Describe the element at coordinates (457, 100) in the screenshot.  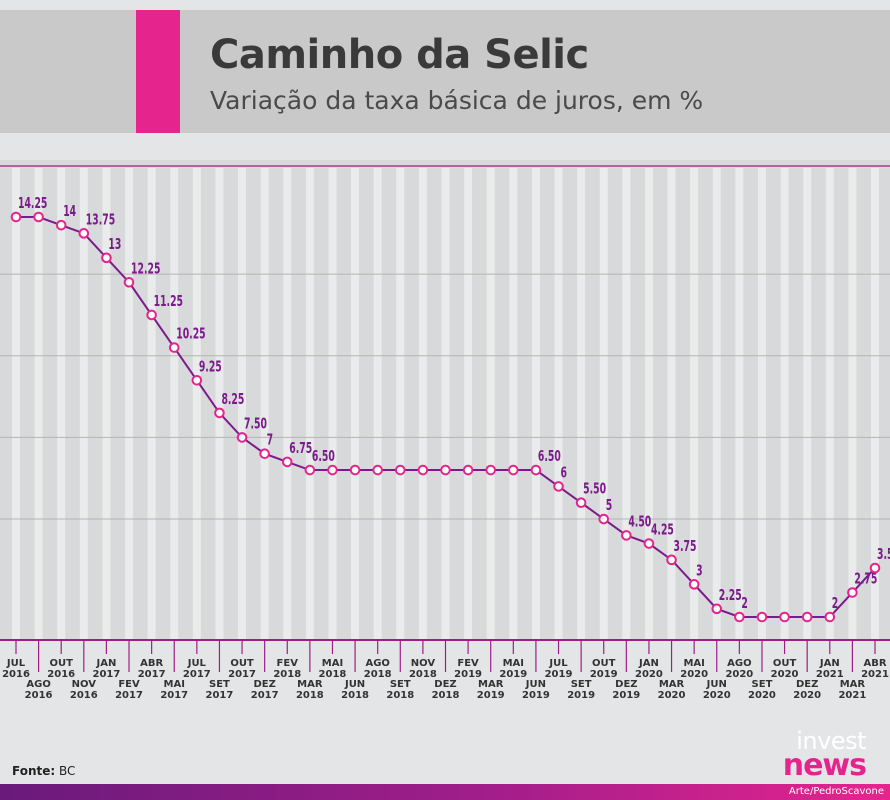
I see `chart-subtitle: Variação da taxa básica de juros, em %` at that location.